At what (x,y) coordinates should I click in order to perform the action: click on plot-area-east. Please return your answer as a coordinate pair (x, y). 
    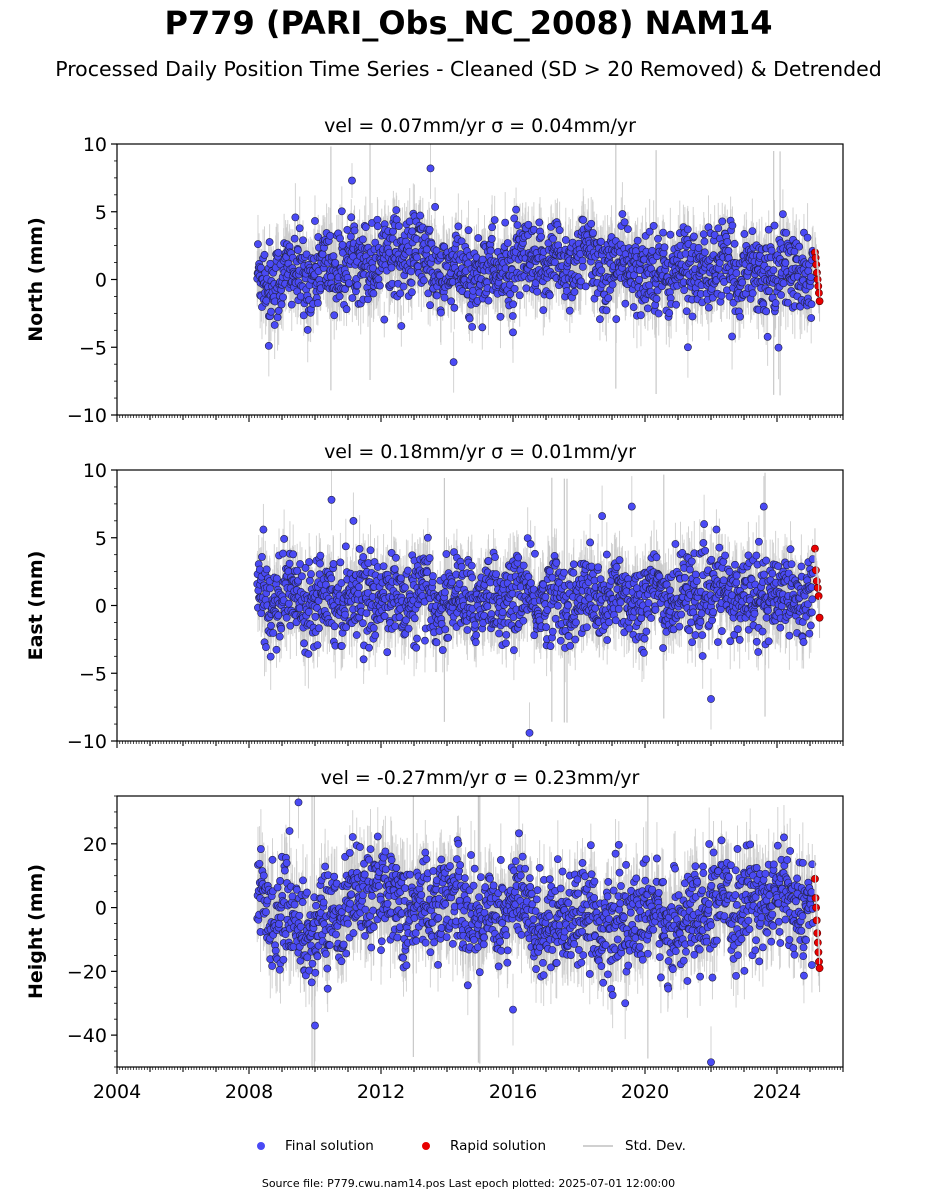
    Looking at the image, I should click on (538, 605).